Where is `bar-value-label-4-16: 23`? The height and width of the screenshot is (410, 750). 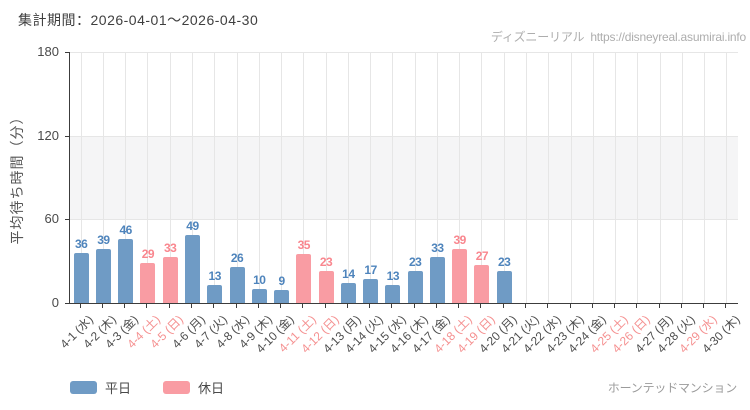
bar-value-label-4-16: 23 is located at coordinates (415, 261).